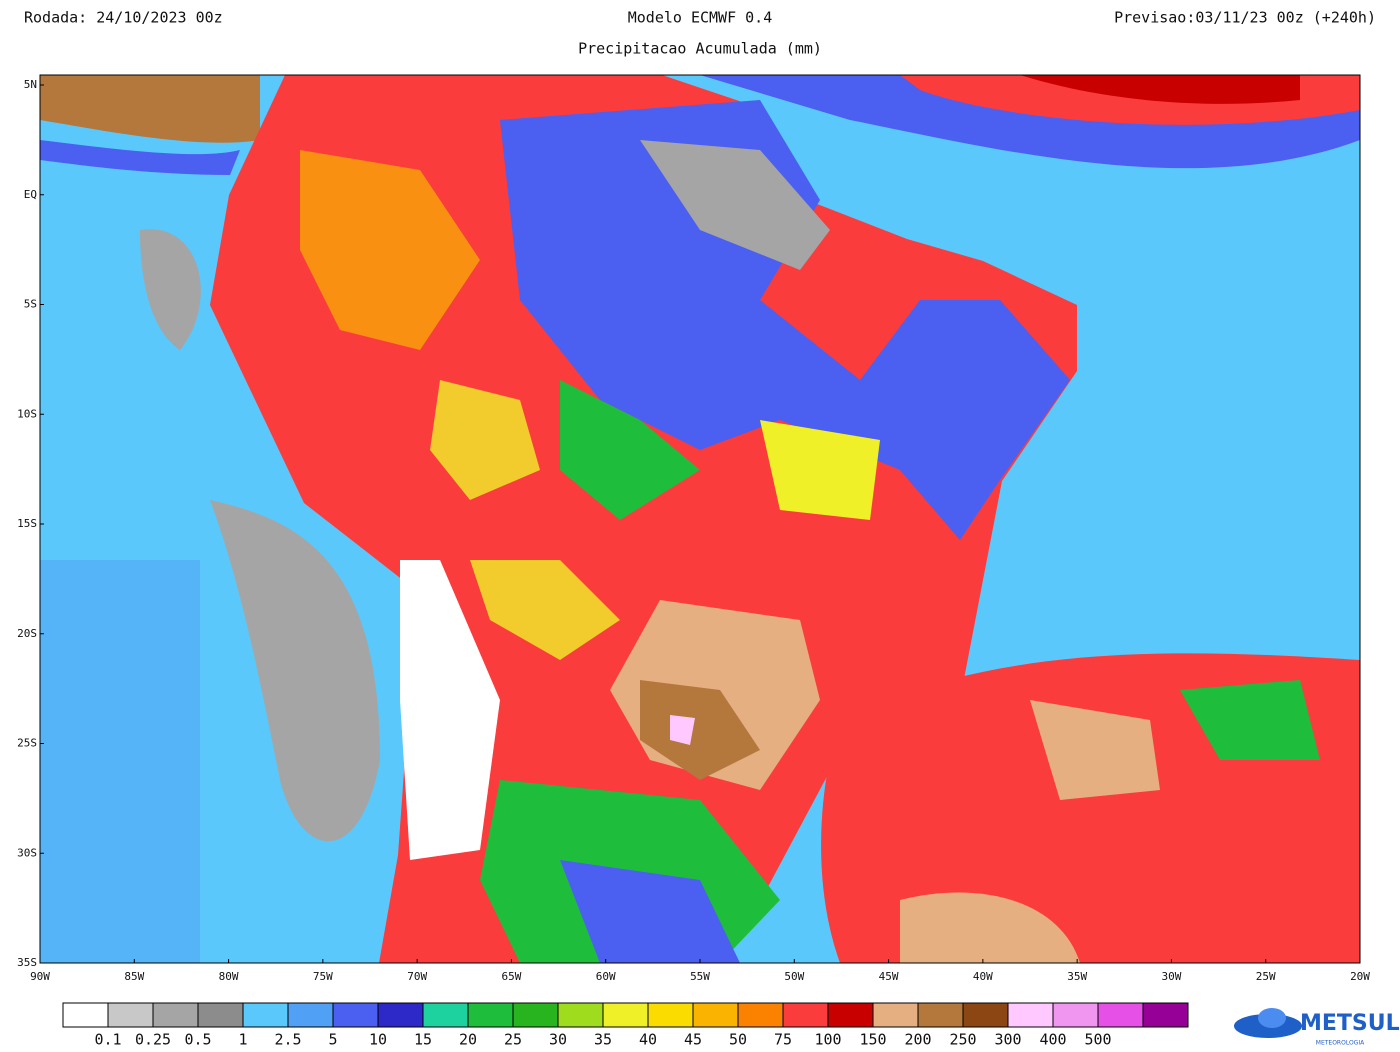 Image resolution: width=1400 pixels, height=1052 pixels. Describe the element at coordinates (242, 1040) in the screenshot. I see `legend-label: 1` at that location.